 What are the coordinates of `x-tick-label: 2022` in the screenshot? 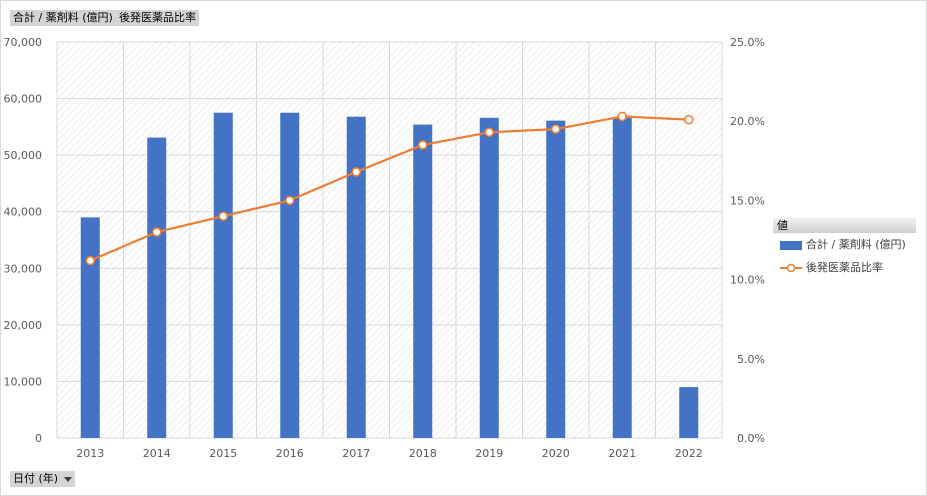 It's located at (689, 453).